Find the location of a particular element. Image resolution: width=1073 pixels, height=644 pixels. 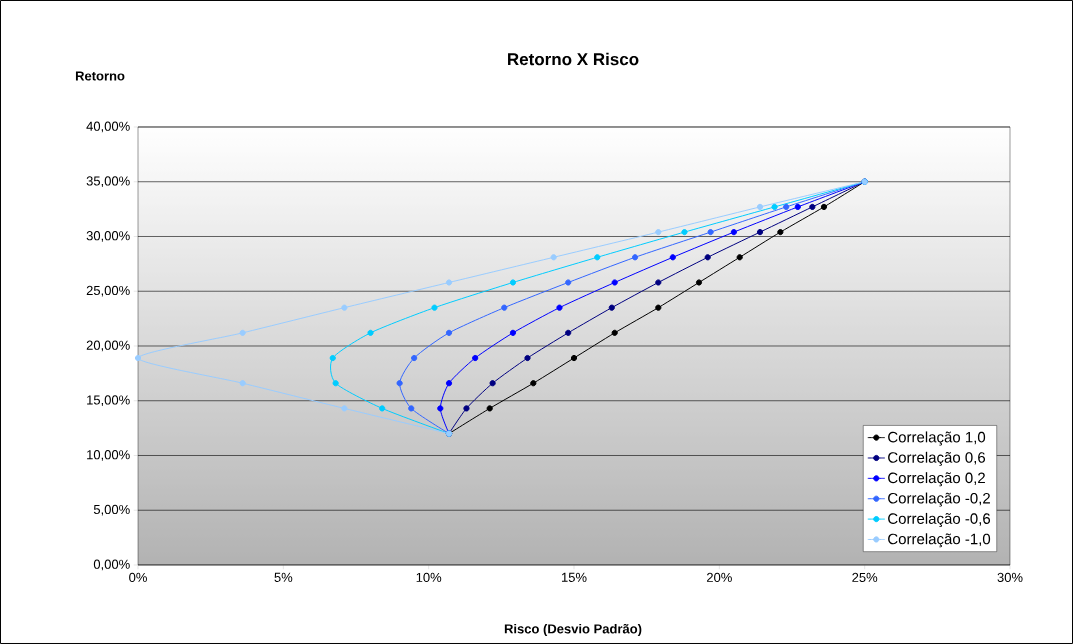

y-tick-label: 30,00% is located at coordinates (108, 236).